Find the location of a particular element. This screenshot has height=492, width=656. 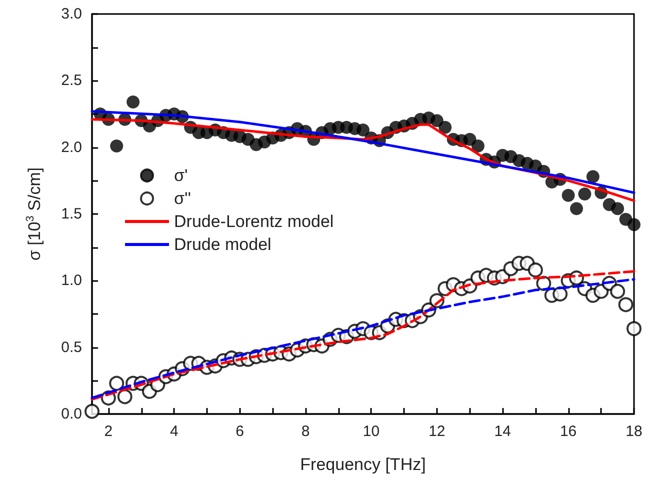

x-tick-label: 14 is located at coordinates (502, 431).